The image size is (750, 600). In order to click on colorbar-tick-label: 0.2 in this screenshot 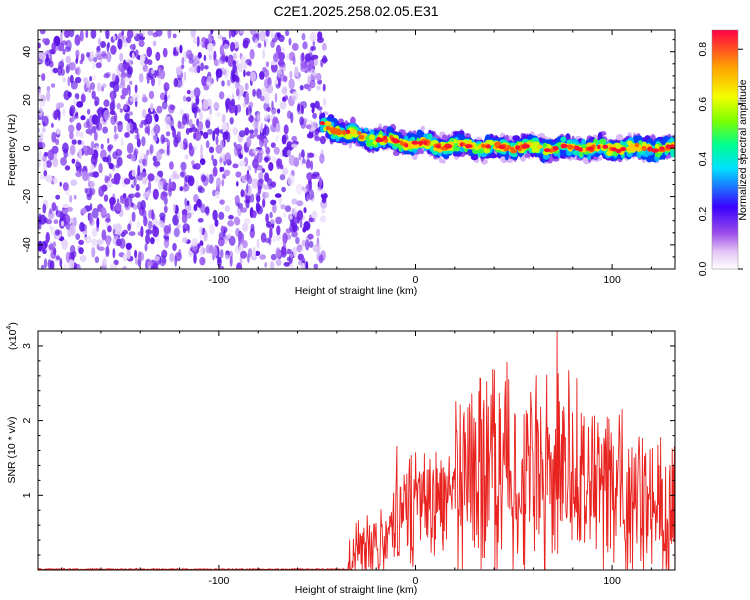, I will do `click(703, 214)`.